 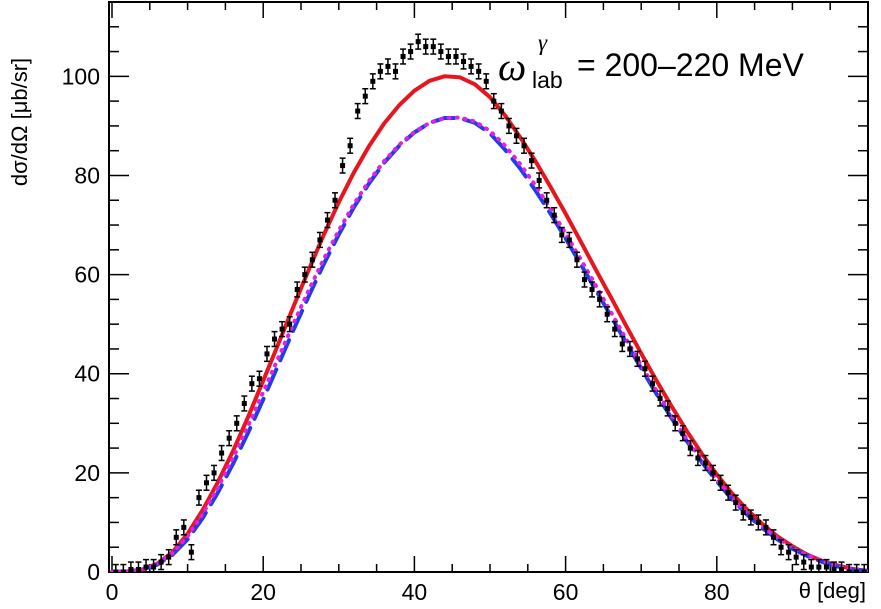 What do you see at coordinates (87, 175) in the screenshot?
I see `y-tick-label: 80` at bounding box center [87, 175].